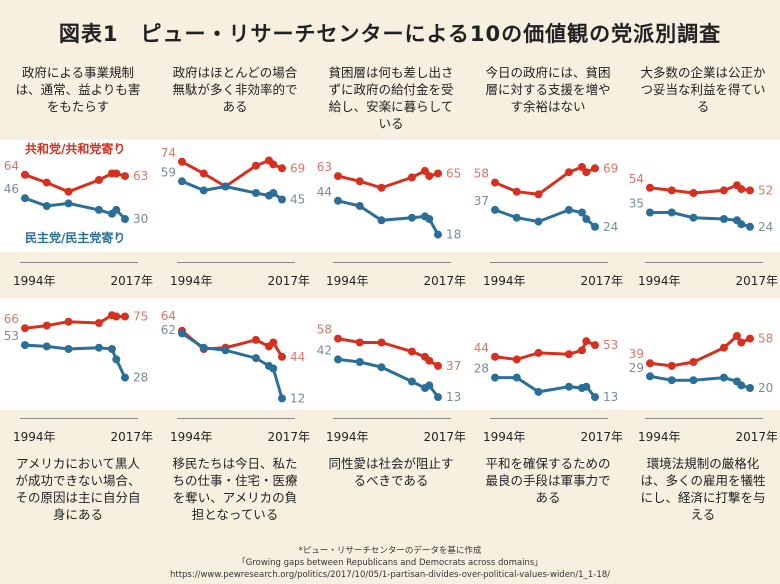 Image resolution: width=780 pixels, height=584 pixels. What do you see at coordinates (453, 397) in the screenshot?
I see `end-value-label: 13` at bounding box center [453, 397].